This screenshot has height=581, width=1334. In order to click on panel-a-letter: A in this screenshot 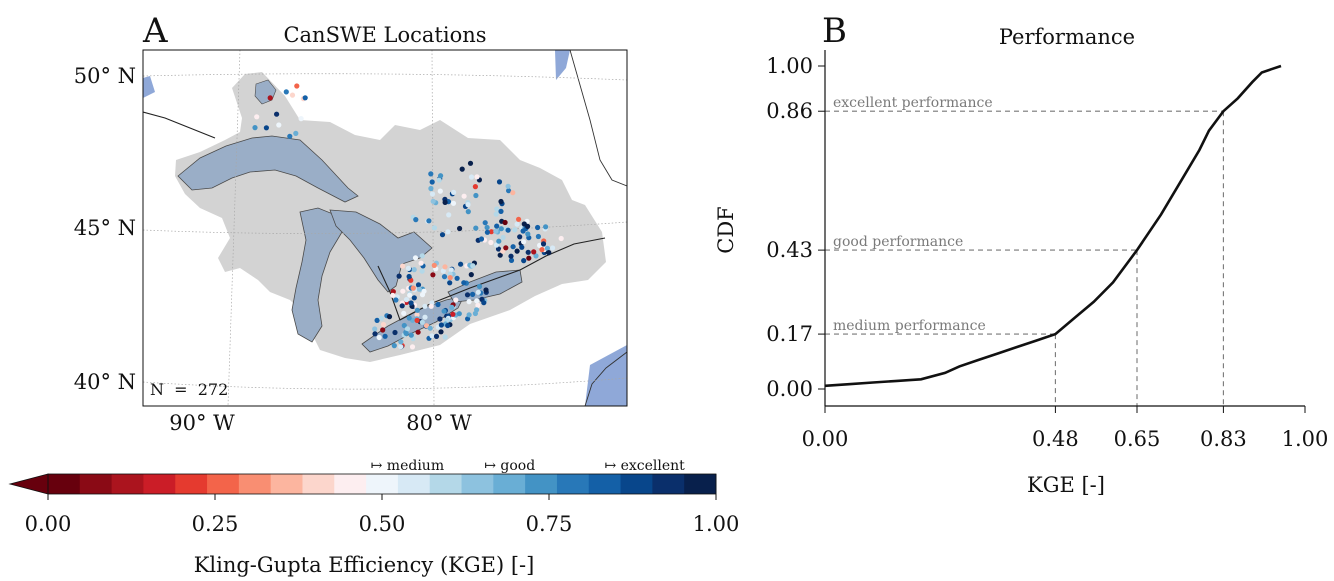, I will do `click(155, 31)`.